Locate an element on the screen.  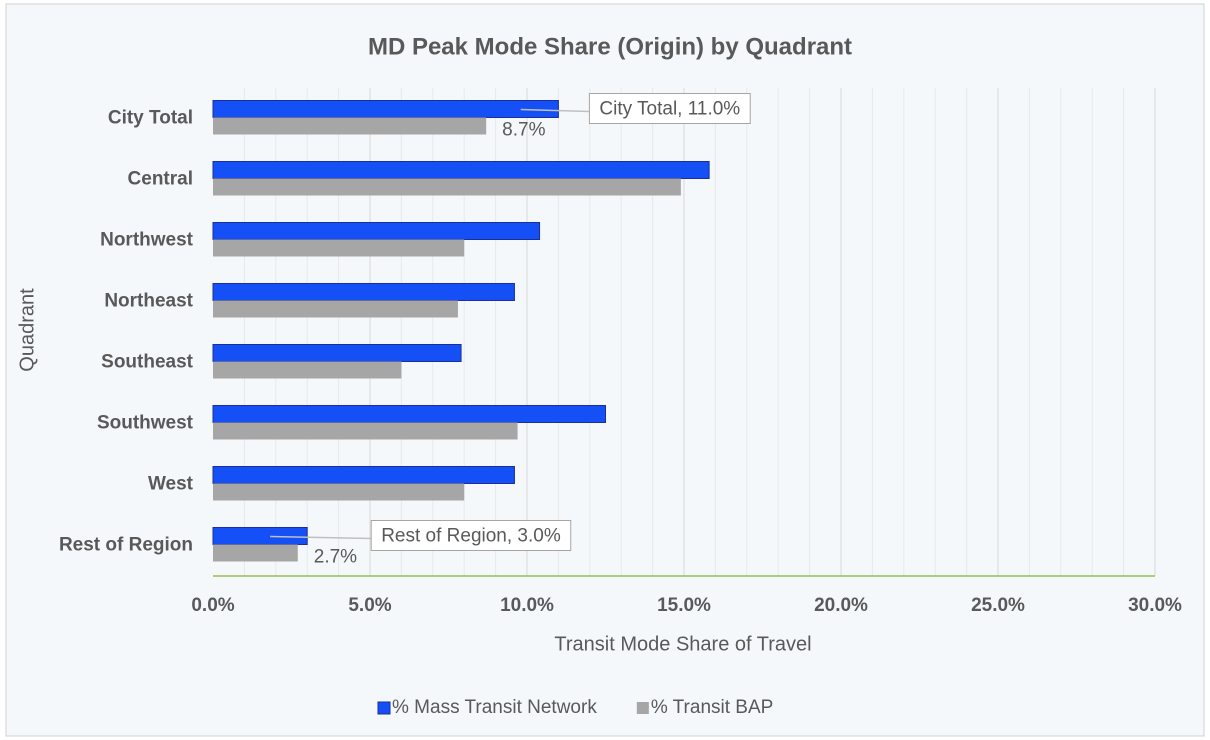
y-tick-label: Northeast is located at coordinates (148, 301).